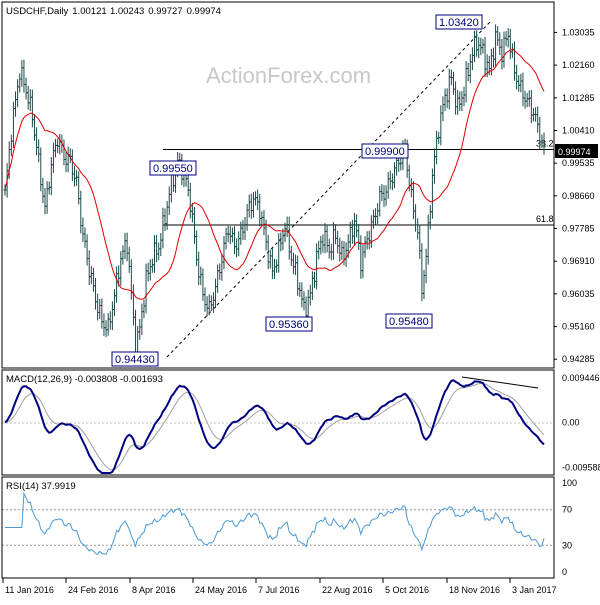 This screenshot has width=600, height=605. Describe the element at coordinates (113, 11) in the screenshot. I see `symbol-title: USDCHF,Daily 1.00121 1.00243 0.99727 0.99974` at that location.